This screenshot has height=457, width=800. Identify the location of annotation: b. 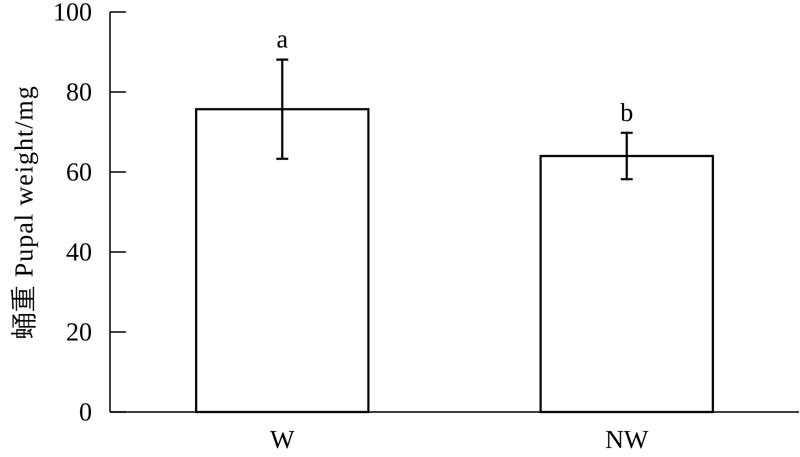
(627, 112).